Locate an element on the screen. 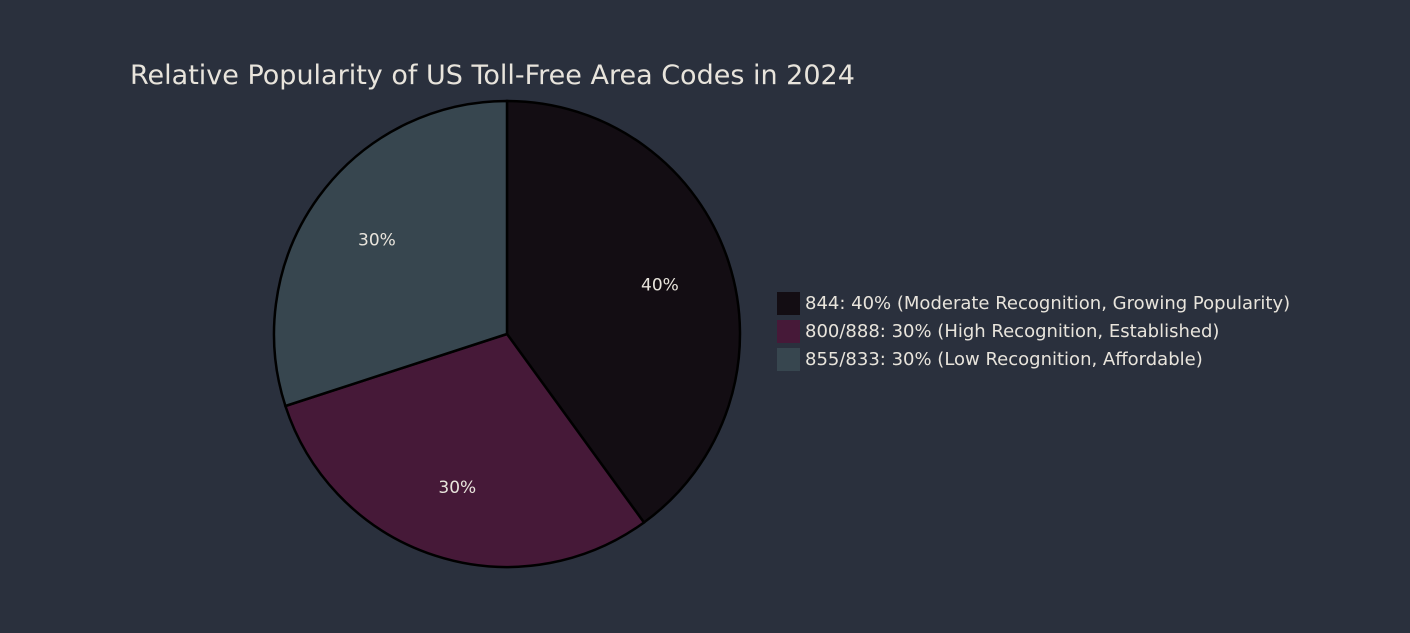 The width and height of the screenshot is (1410, 633). slice-label-0: 40% is located at coordinates (660, 285).